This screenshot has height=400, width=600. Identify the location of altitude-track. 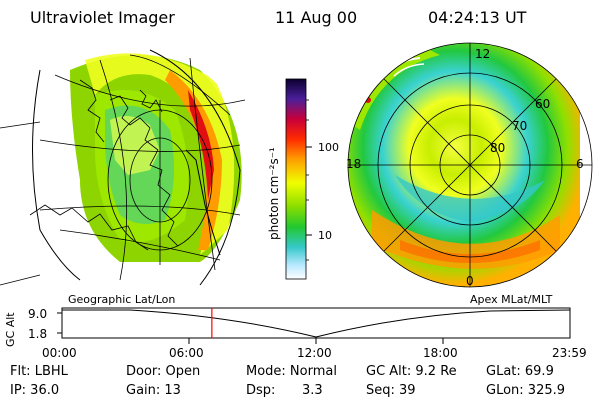
(314, 325).